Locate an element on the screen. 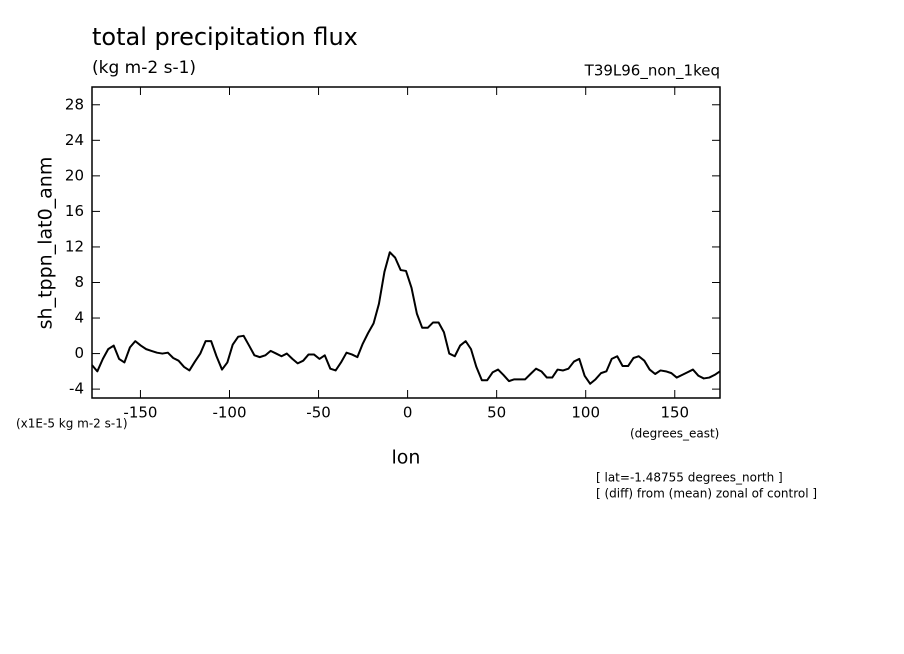  y-units: (x1E-5 kg m-2 s-1) is located at coordinates (72, 424).